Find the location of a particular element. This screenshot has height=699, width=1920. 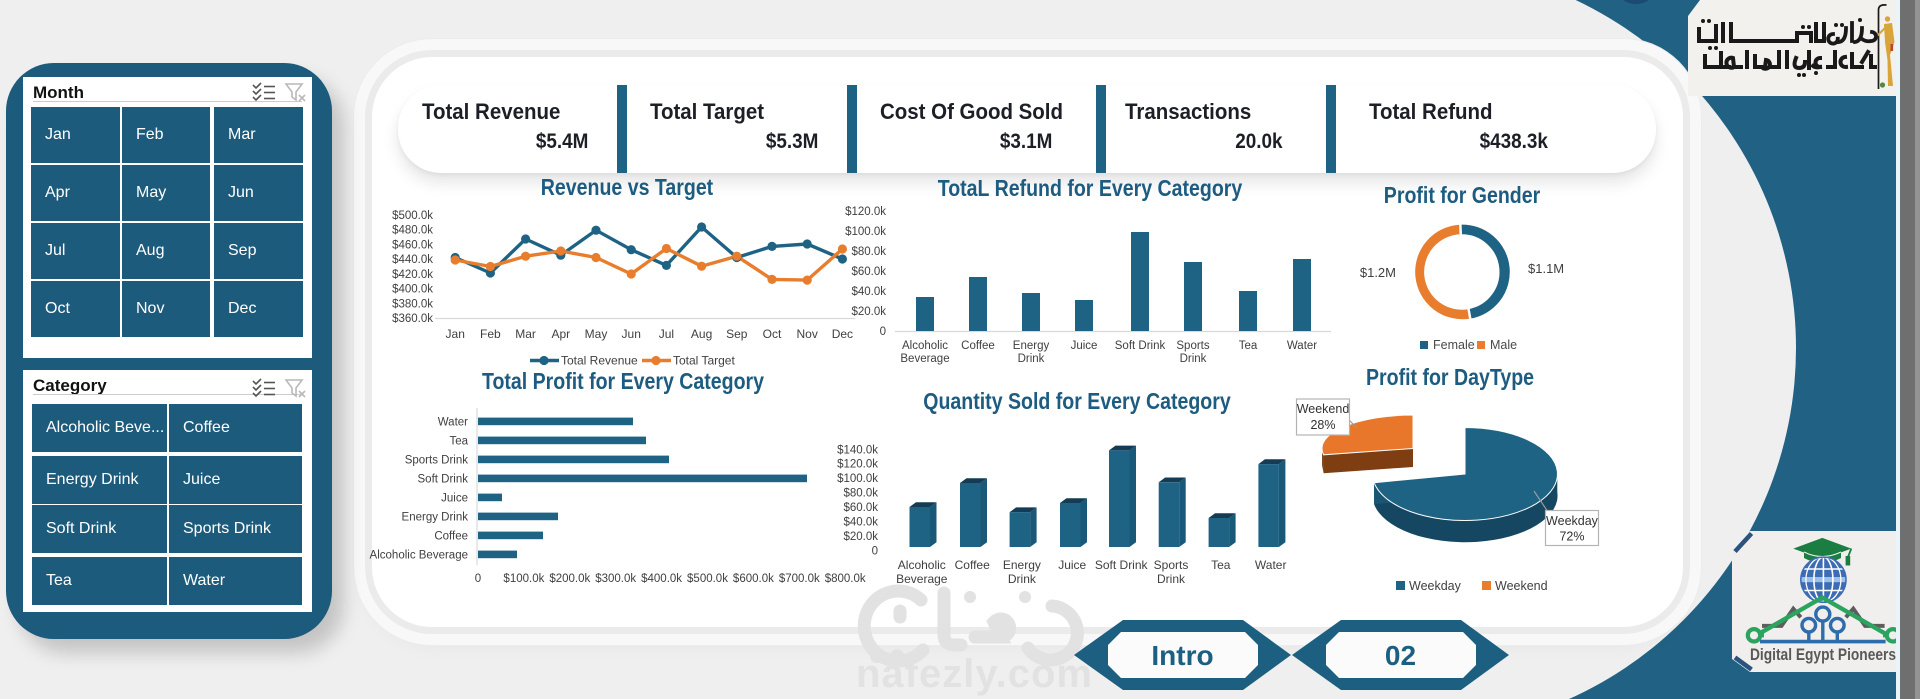

svg-text: Jun is located at coordinates (631, 334).